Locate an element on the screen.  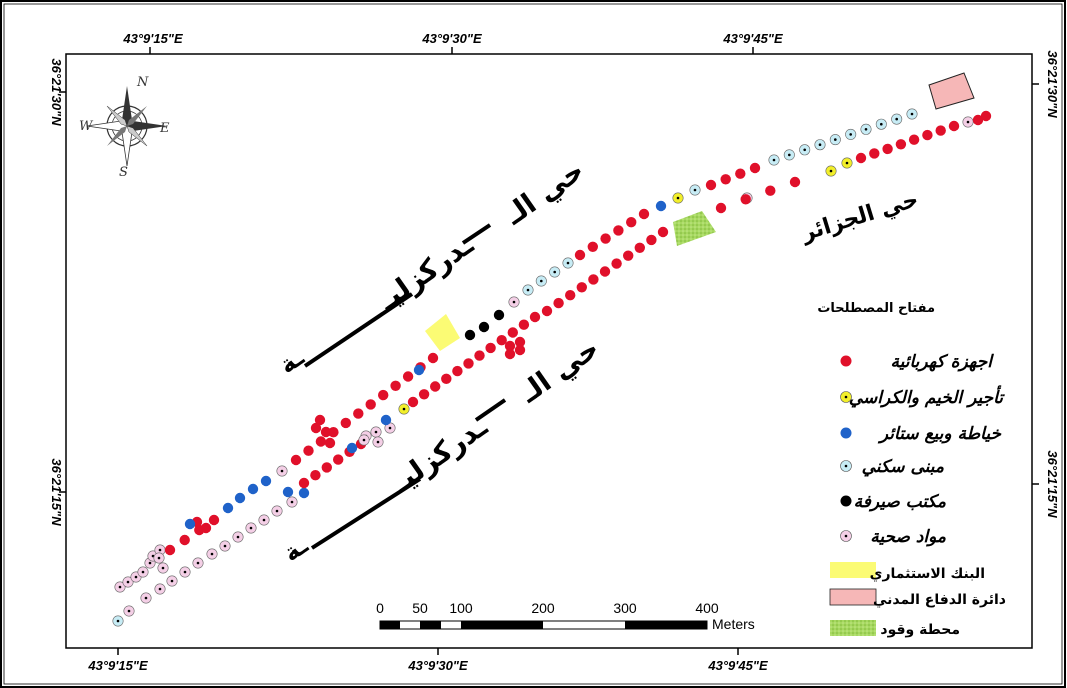
tents-point is located at coordinates (678, 198).